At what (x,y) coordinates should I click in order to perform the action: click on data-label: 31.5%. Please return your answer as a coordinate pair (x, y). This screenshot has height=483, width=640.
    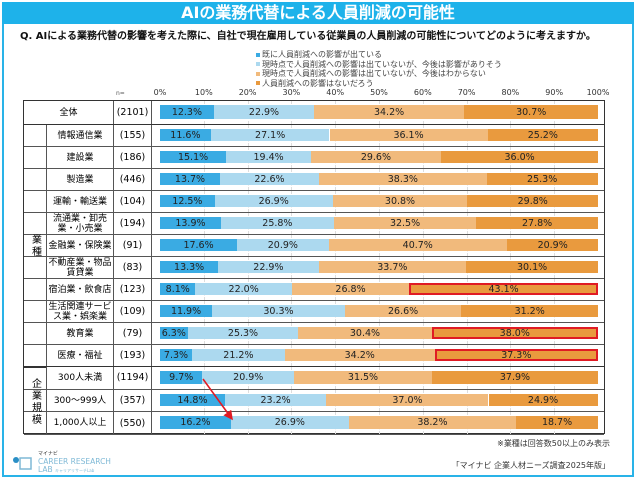
    Looking at the image, I should click on (363, 377).